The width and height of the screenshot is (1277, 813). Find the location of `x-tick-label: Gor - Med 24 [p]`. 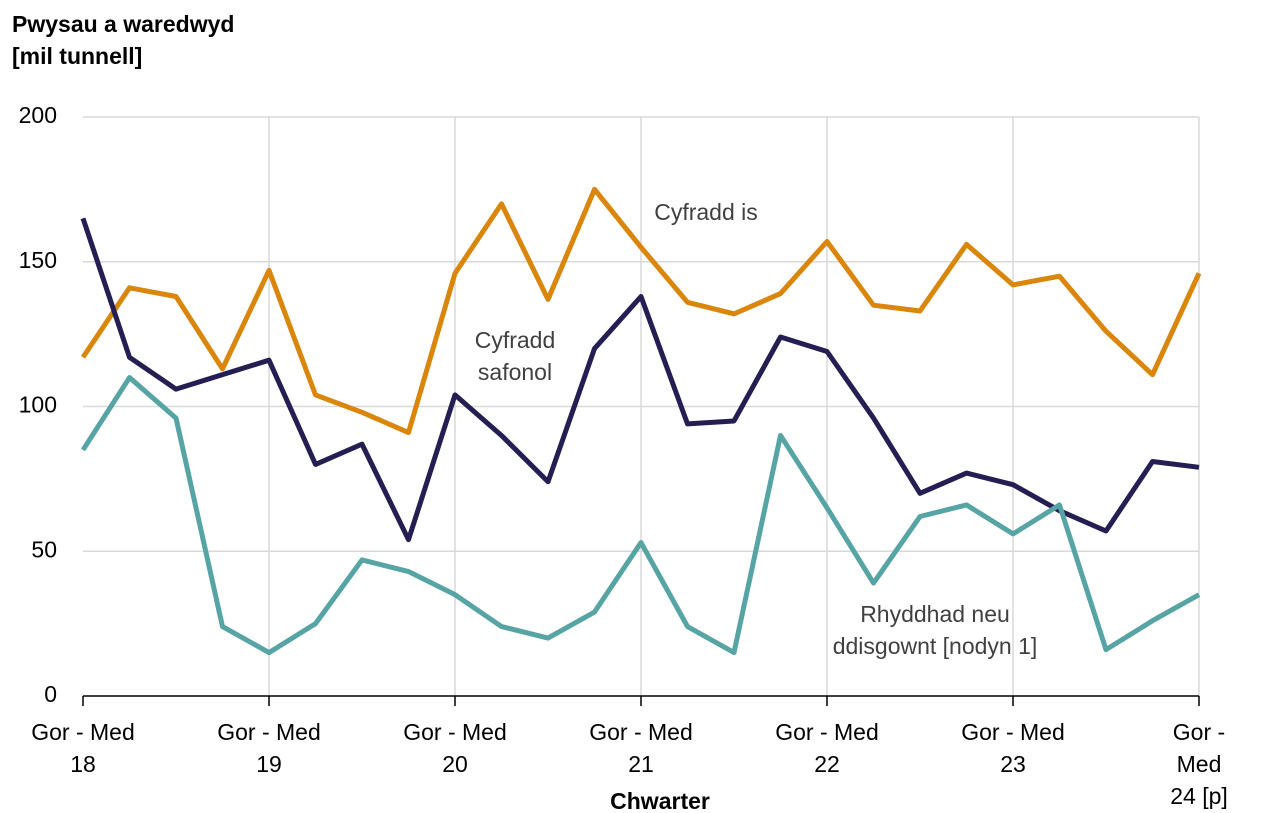

x-tick-label: Gor - Med 24 [p] is located at coordinates (1199, 764).